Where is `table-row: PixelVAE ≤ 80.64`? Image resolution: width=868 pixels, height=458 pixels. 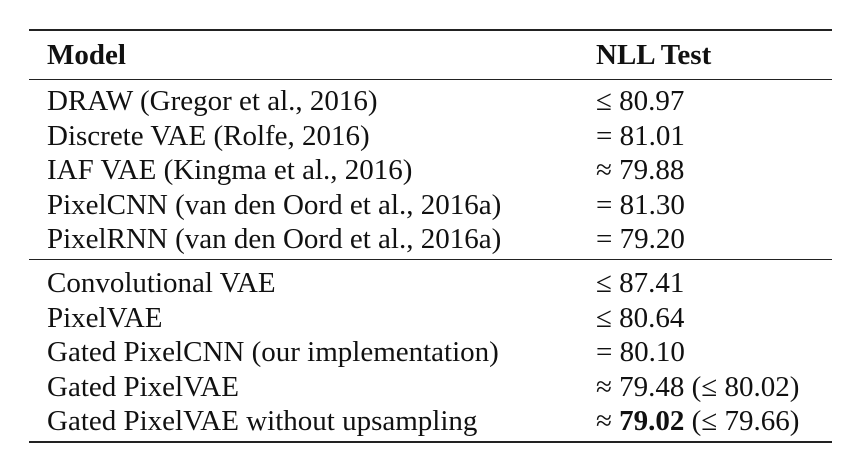
table-row: PixelVAE ≤ 80.64 is located at coordinates (430, 318).